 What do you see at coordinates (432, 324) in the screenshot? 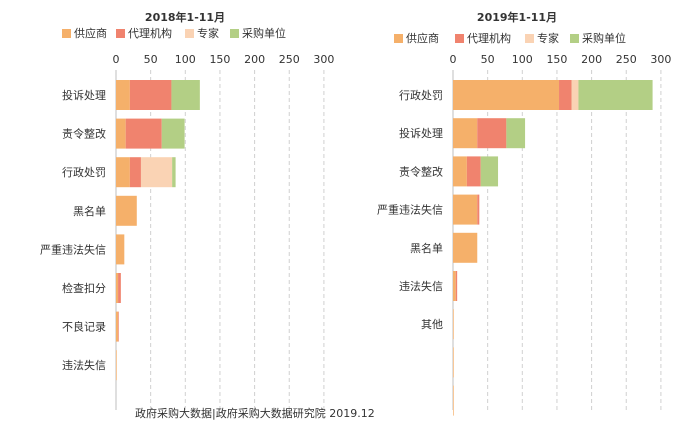
I see `category-label: 其他` at bounding box center [432, 324].